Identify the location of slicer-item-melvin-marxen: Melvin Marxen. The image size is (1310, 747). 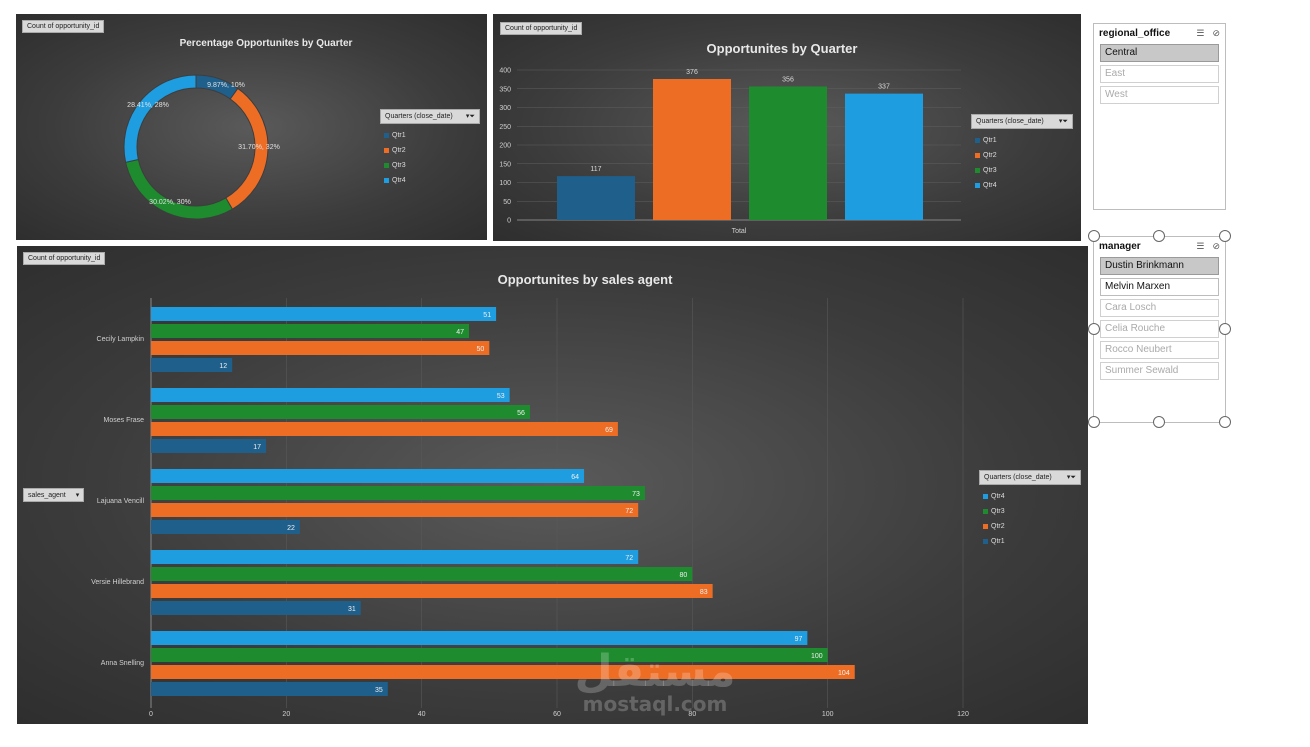
(1159, 287).